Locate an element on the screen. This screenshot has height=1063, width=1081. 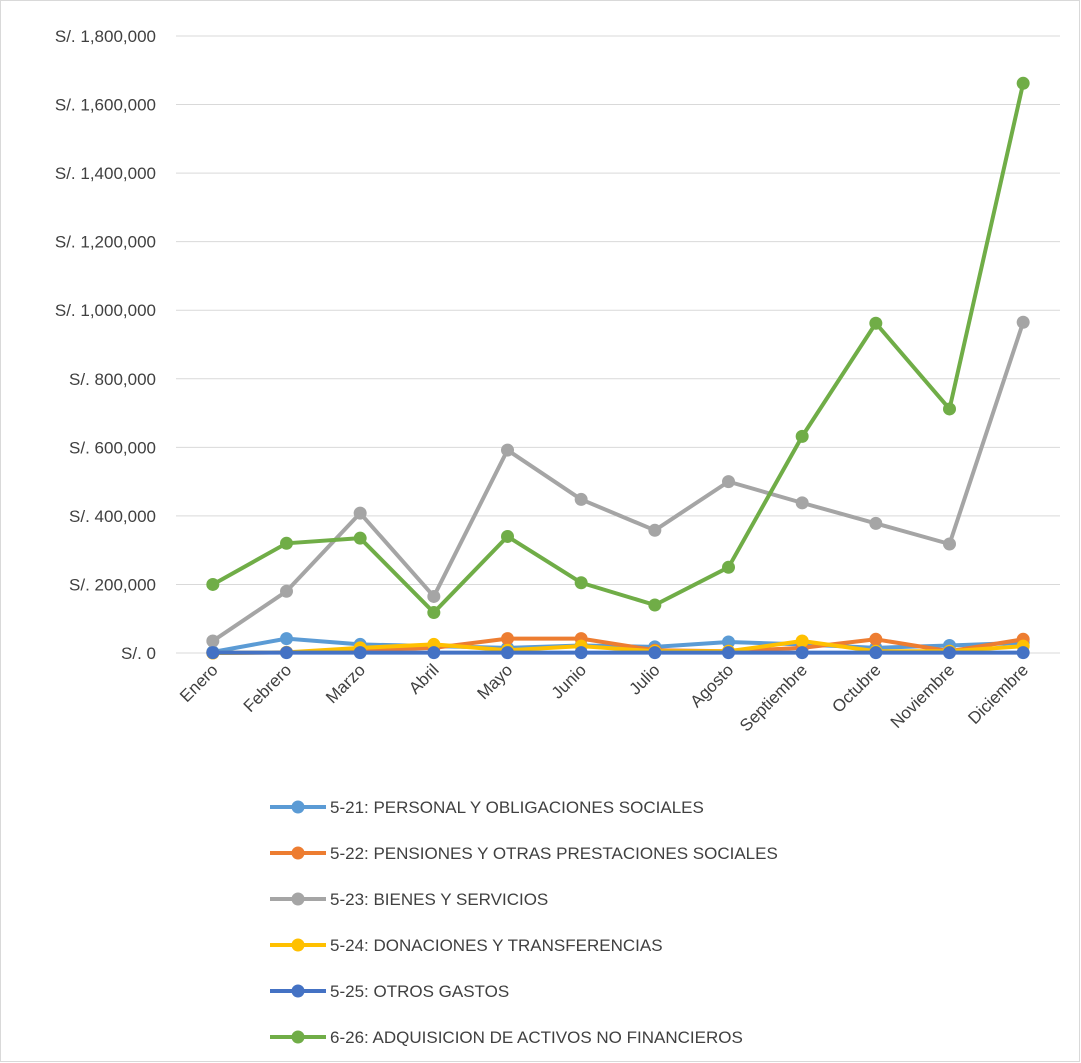
y-tick-label: S/. 1,200,000 is located at coordinates (105, 242).